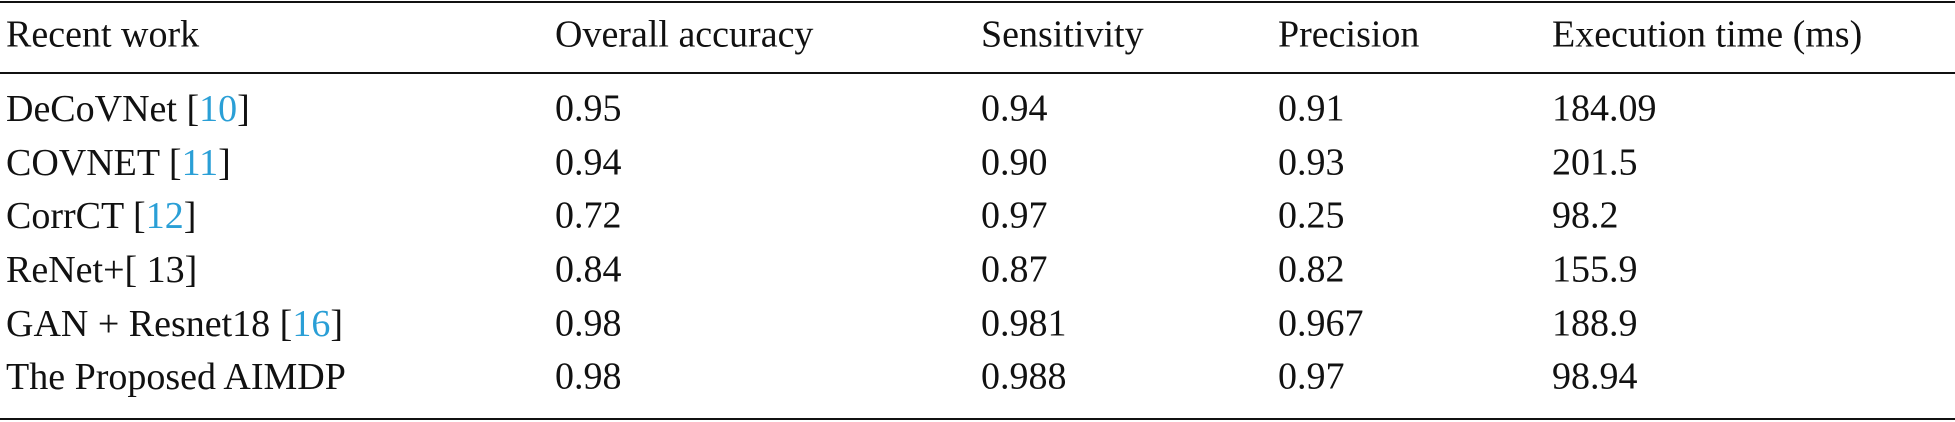  What do you see at coordinates (102, 35) in the screenshot?
I see `header-cell: Recent work` at bounding box center [102, 35].